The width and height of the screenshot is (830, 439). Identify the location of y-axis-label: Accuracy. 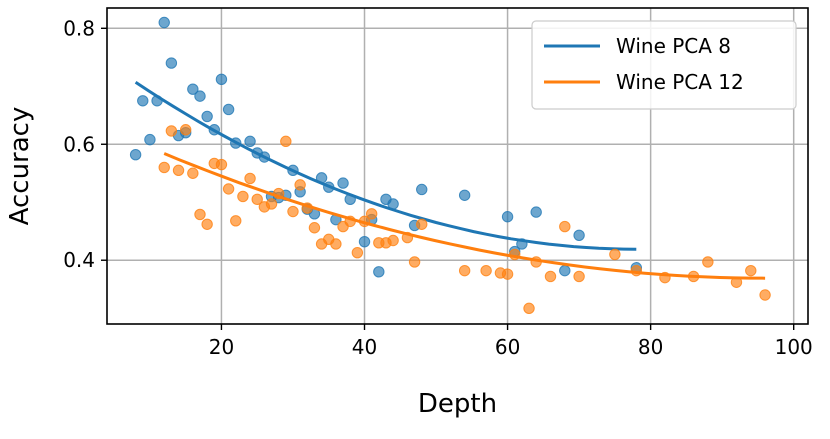
(20, 166).